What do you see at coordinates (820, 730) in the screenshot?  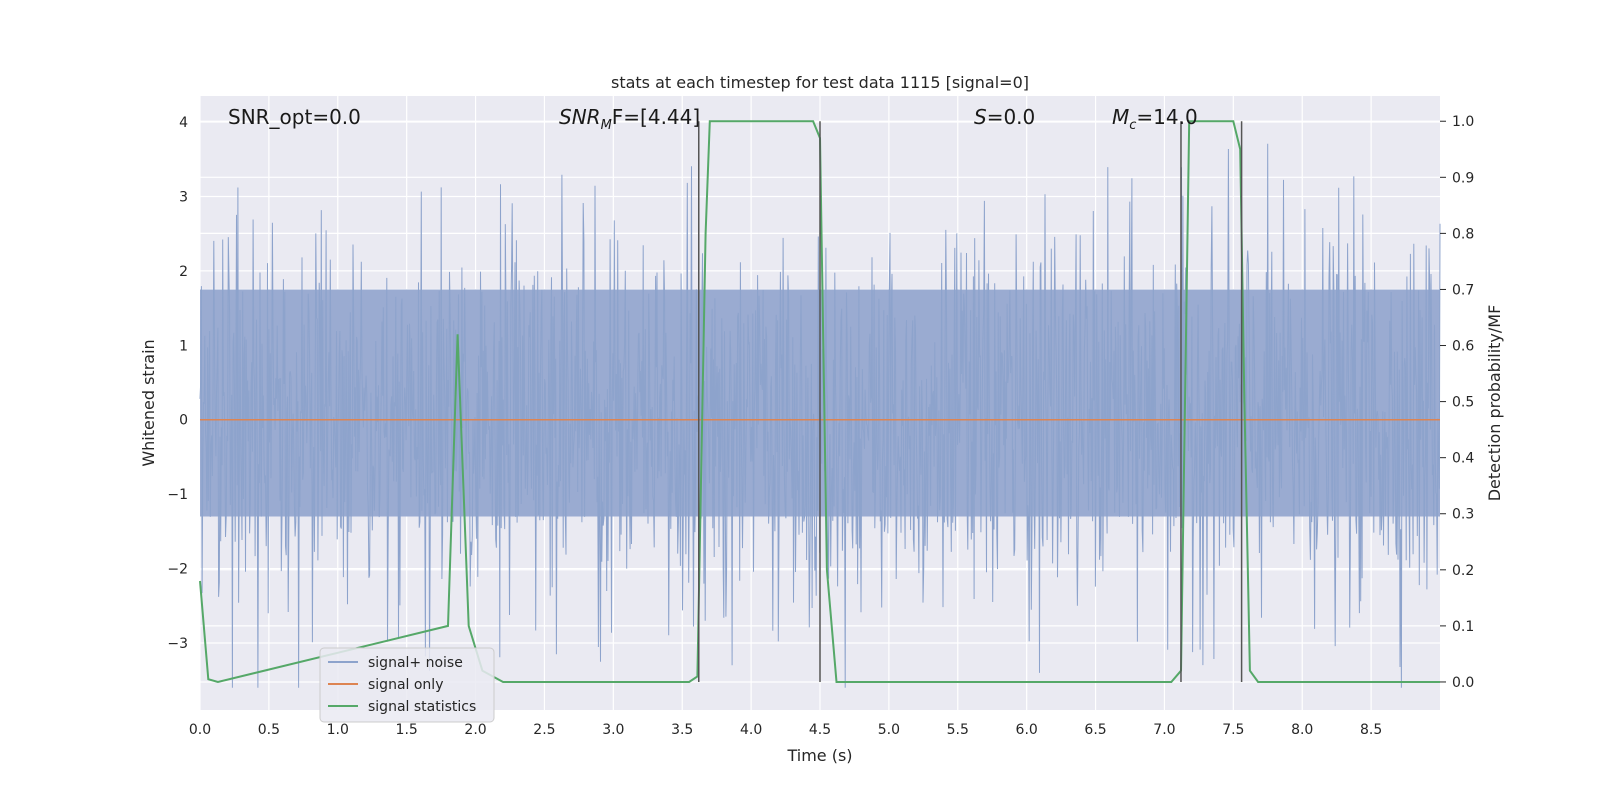 I see `x-tick-label: 4.5` at bounding box center [820, 730].